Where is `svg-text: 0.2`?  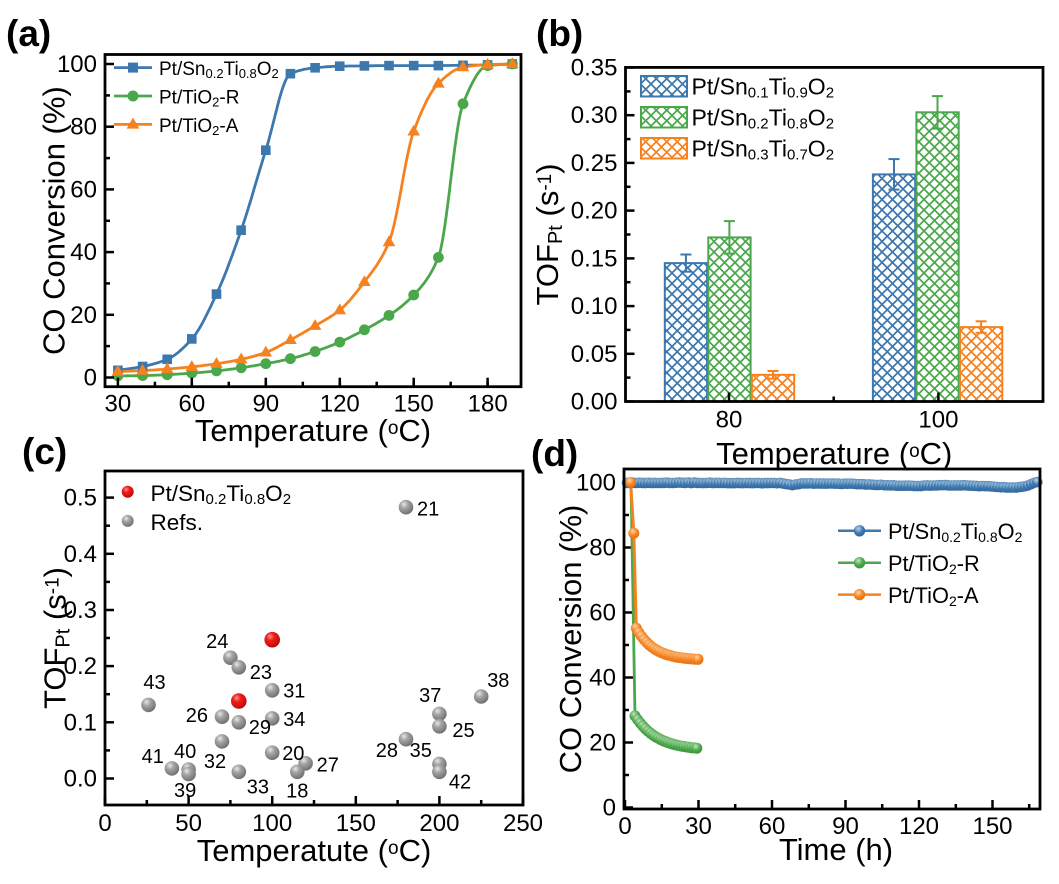
svg-text: 0.2 is located at coordinates (80, 666).